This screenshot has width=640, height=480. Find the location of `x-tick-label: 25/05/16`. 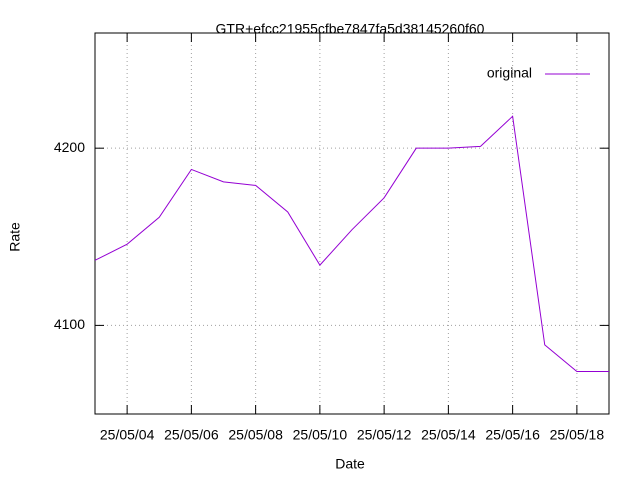

x-tick-label: 25/05/16 is located at coordinates (512, 435).